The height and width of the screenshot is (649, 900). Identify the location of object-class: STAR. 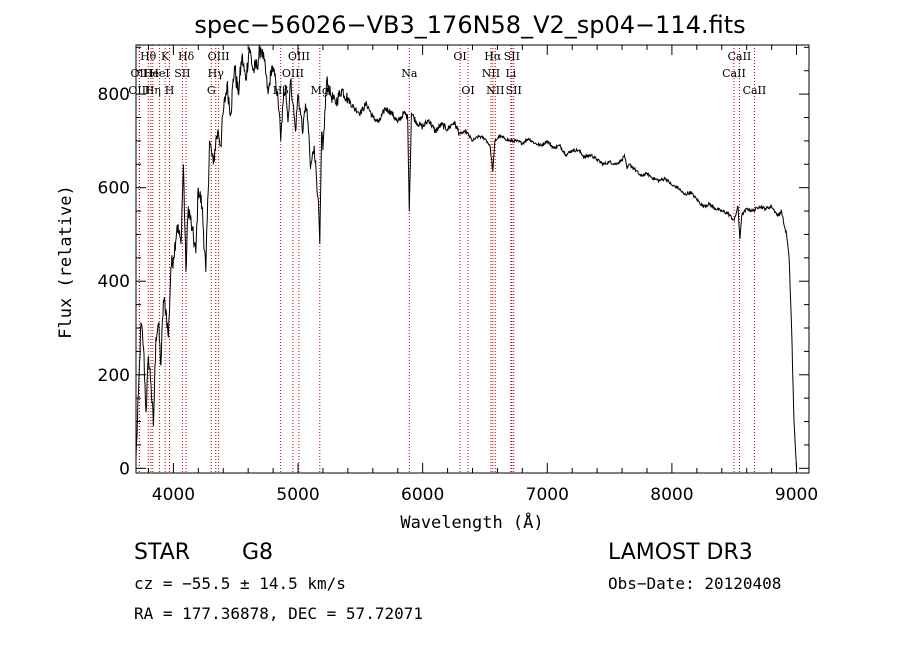
(162, 552).